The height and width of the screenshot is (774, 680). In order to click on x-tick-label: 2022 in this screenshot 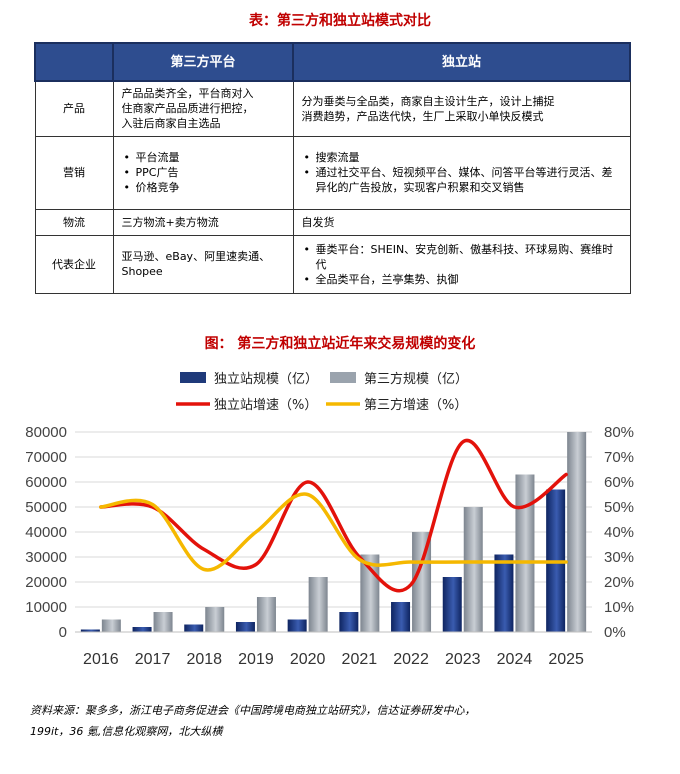, I will do `click(411, 659)`.